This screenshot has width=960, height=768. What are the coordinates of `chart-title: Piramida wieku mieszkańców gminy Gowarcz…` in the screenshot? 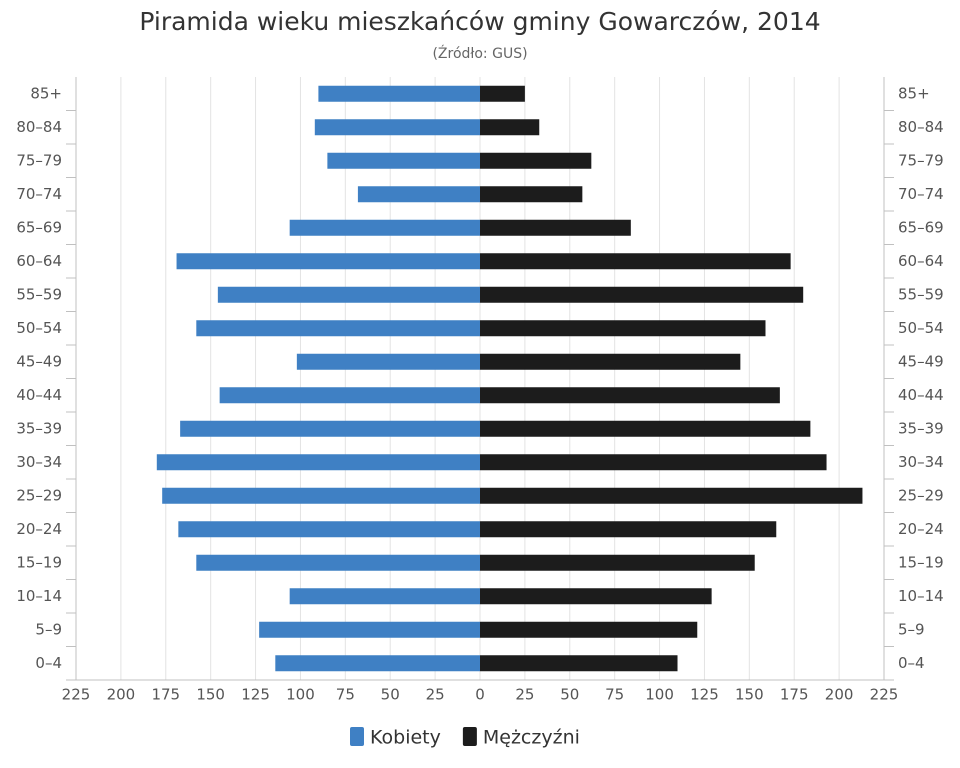 It's located at (479, 21).